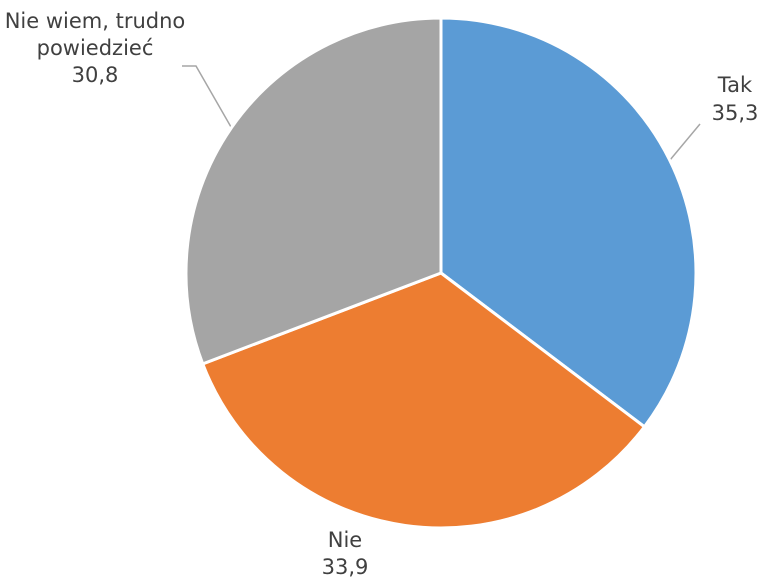  Describe the element at coordinates (735, 85) in the screenshot. I see `category-label: Tak` at that location.